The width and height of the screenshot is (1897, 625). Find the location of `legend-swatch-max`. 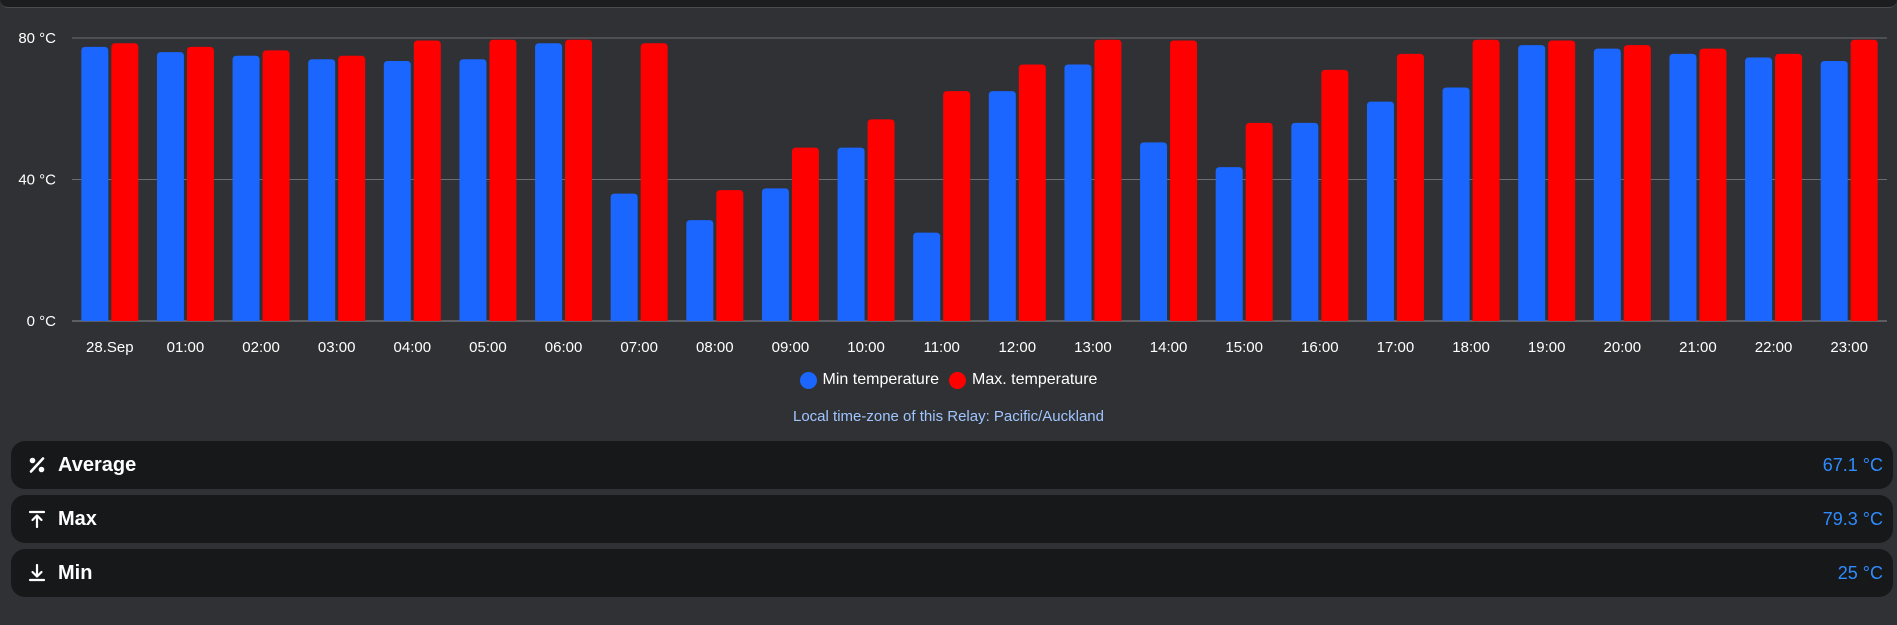

legend-swatch-max is located at coordinates (958, 380).